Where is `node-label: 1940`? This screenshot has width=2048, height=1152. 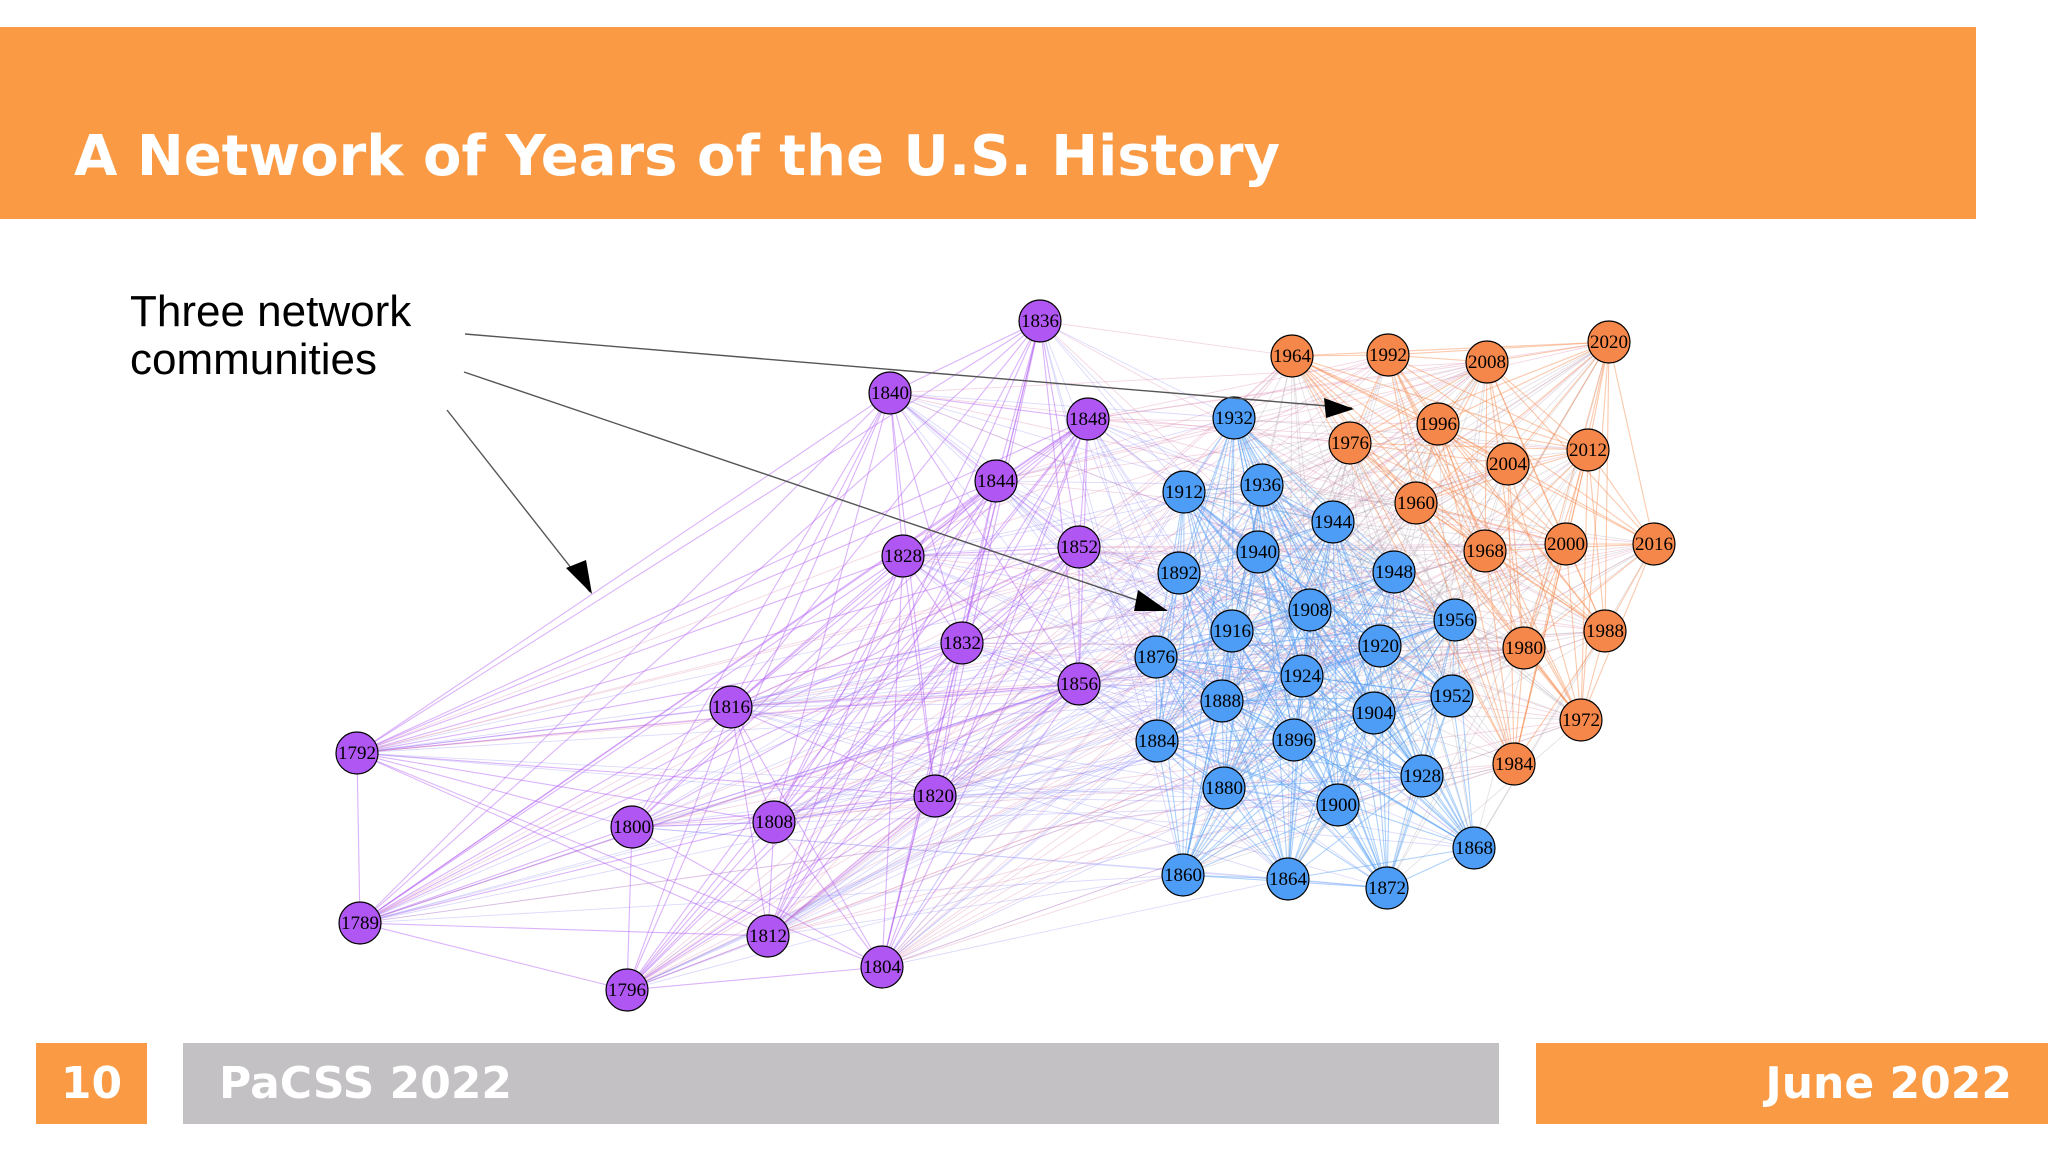 node-label: 1940 is located at coordinates (1258, 552).